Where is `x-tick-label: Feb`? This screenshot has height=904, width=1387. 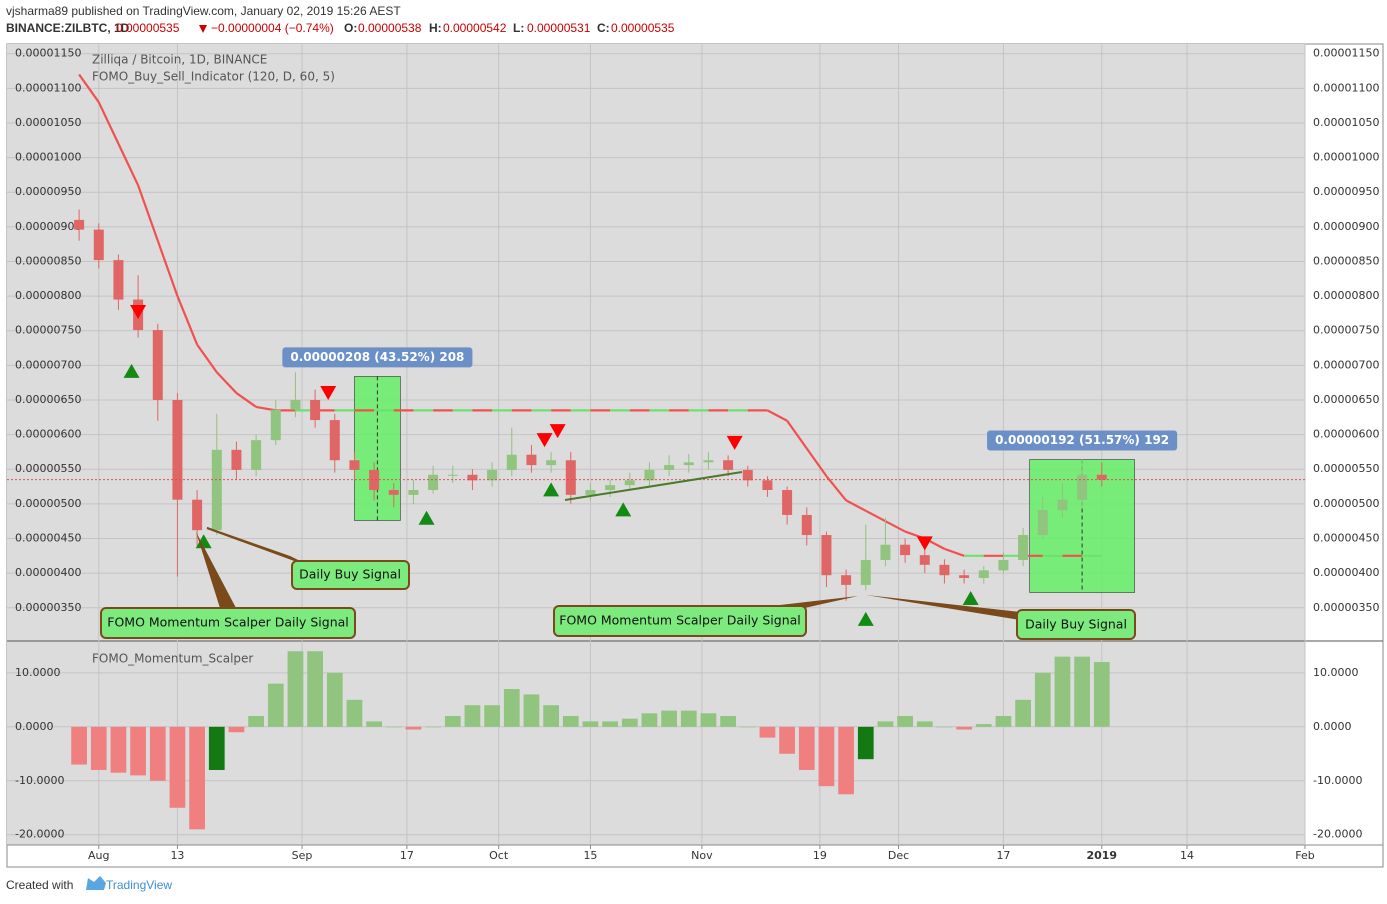 x-tick-label: Feb is located at coordinates (1304, 855).